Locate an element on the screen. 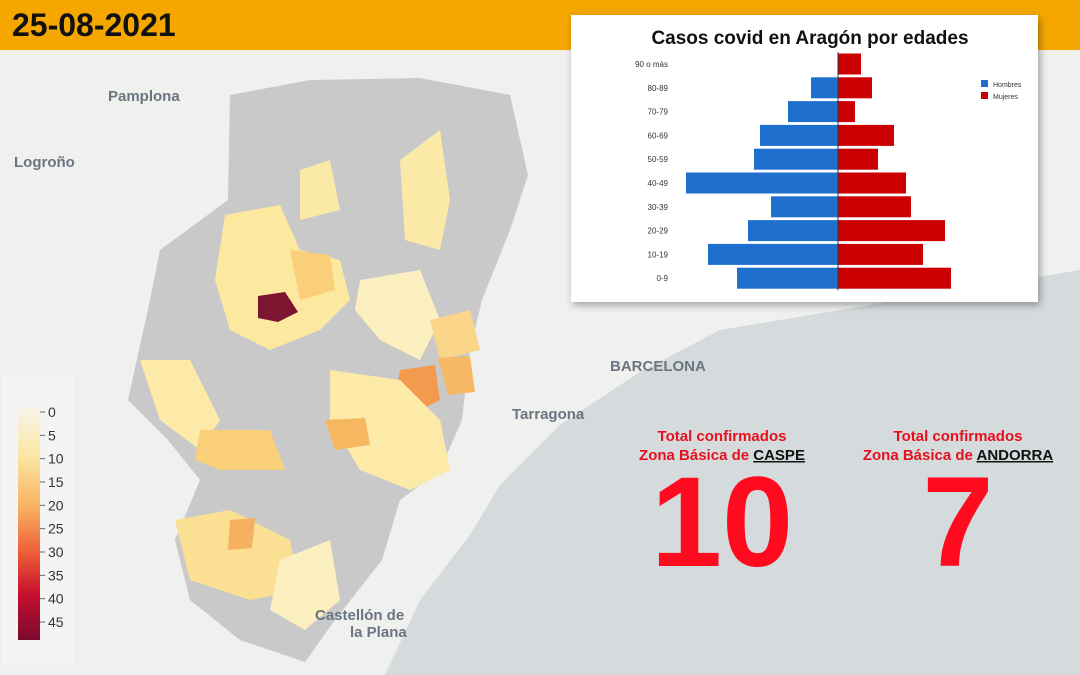 The image size is (1080, 675). place-label: Pamplona is located at coordinates (144, 96).